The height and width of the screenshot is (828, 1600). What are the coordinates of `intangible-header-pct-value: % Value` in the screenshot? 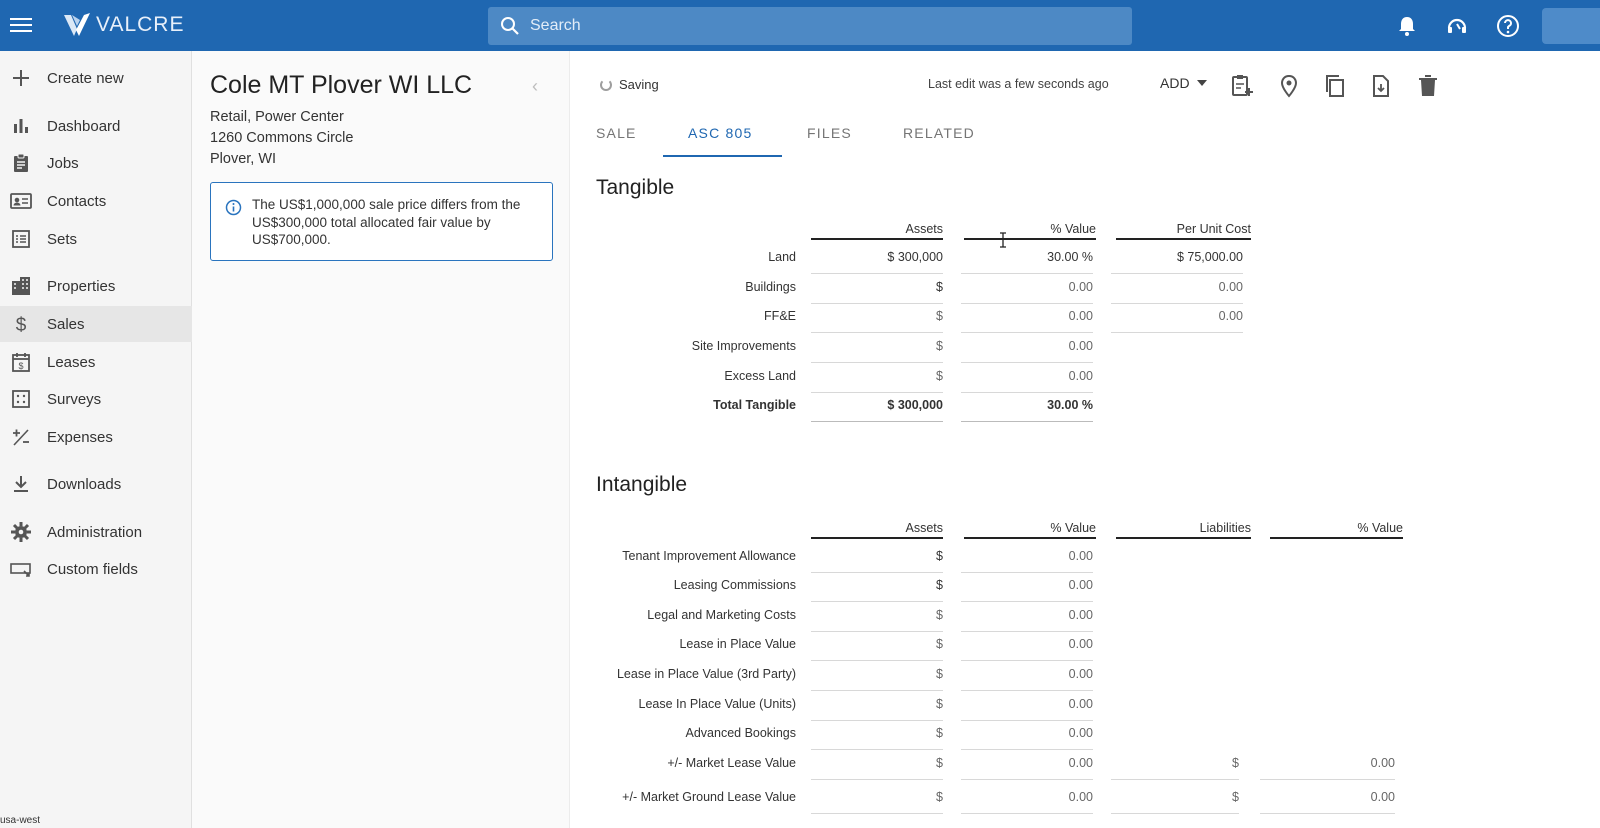 It's located at (1030, 530).